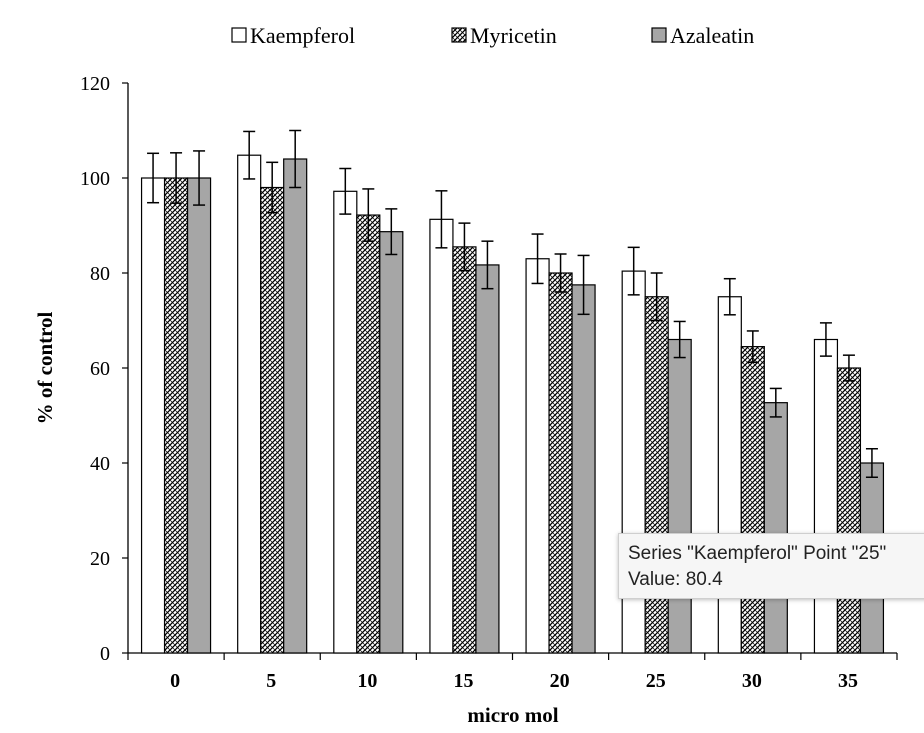  Describe the element at coordinates (100, 369) in the screenshot. I see `y-tick-label: 60` at that location.